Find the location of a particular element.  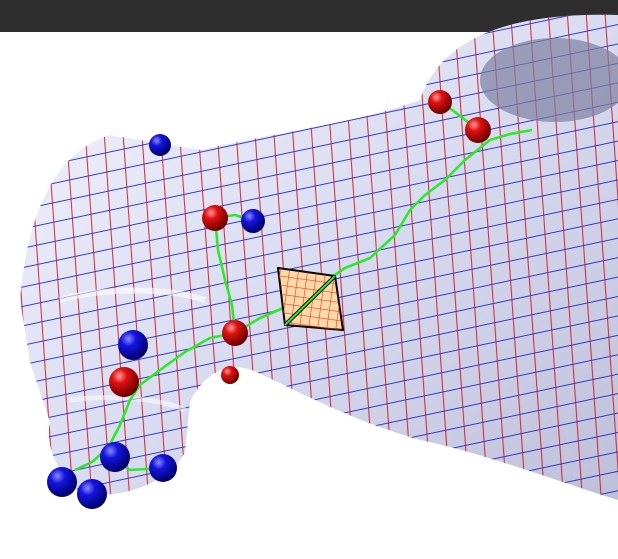

patch is located at coordinates (310, 299).